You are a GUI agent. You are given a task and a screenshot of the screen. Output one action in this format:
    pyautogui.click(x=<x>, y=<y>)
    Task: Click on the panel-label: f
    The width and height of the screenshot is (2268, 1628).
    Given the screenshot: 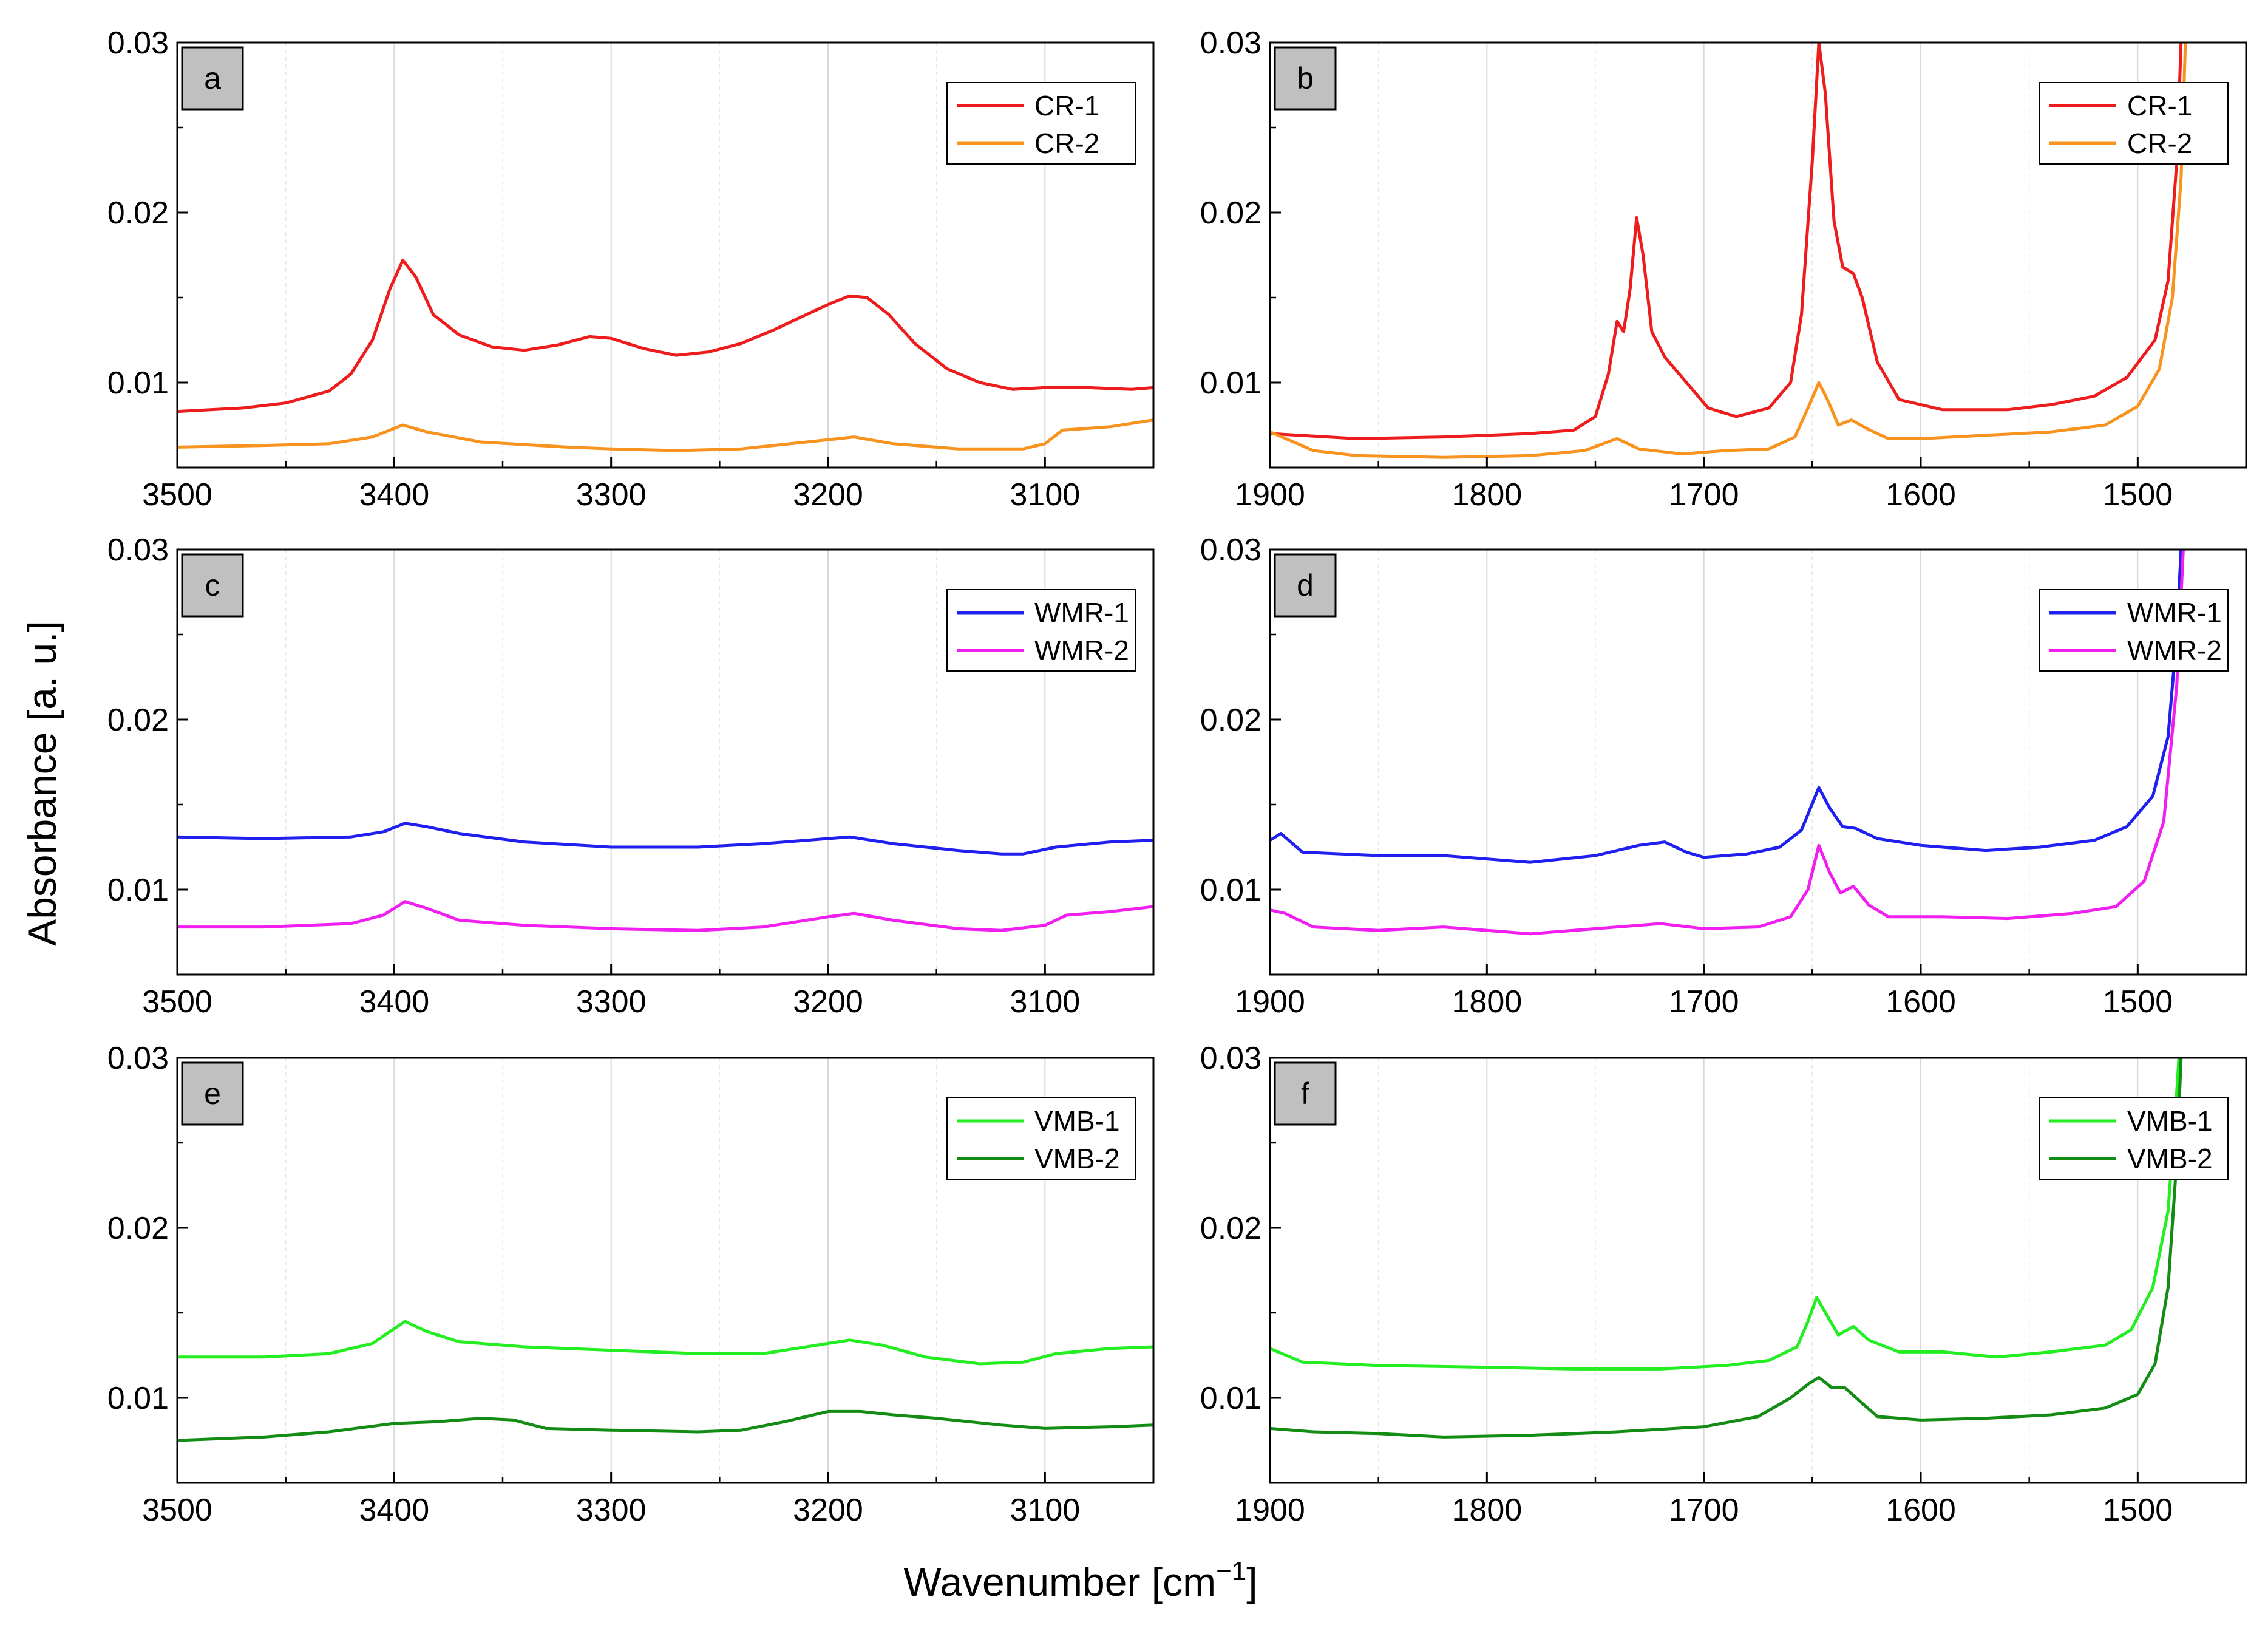 What is the action you would take?
    pyautogui.click(x=1305, y=1094)
    